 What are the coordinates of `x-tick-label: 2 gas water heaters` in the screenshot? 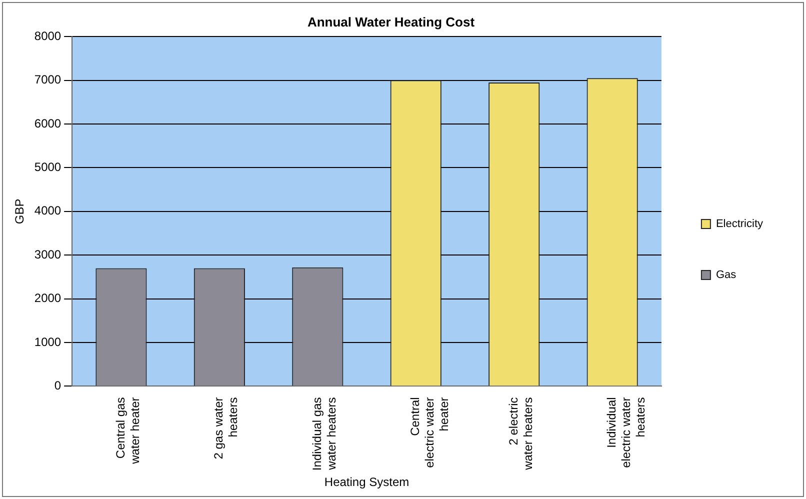 It's located at (226, 428).